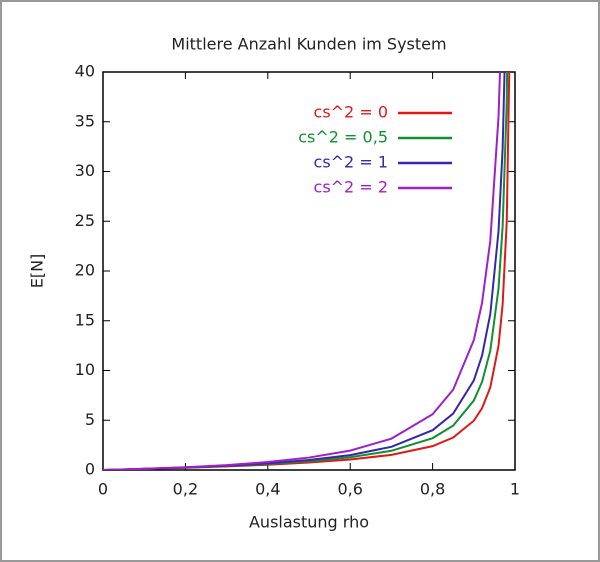 This screenshot has height=562, width=600. I want to click on legend-label: cs^2 = 2, so click(351, 187).